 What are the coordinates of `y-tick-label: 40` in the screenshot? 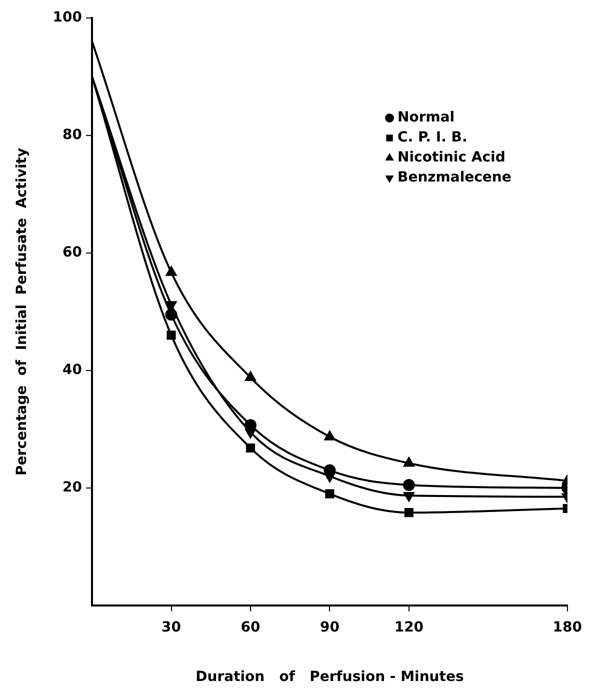 It's located at (72, 370).